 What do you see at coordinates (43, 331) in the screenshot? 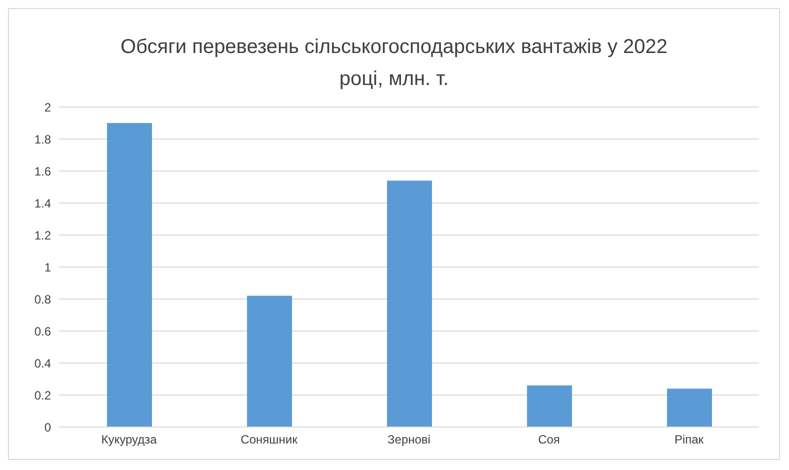
I see `y-tick-label: 0.6` at bounding box center [43, 331].